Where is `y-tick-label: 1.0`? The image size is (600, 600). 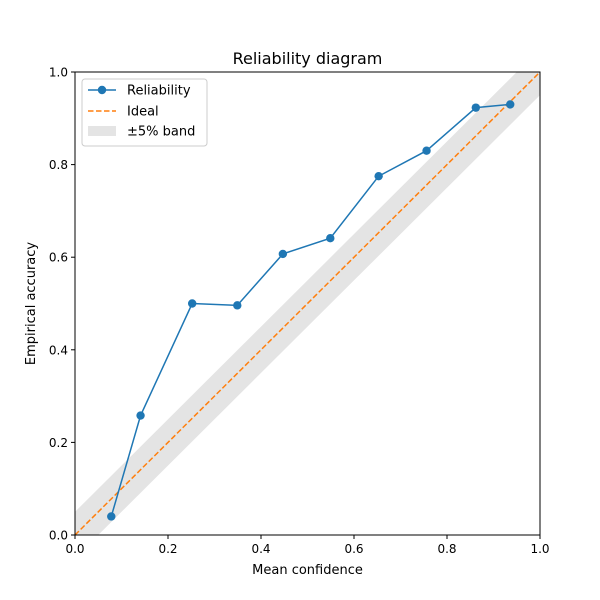 y-tick-label: 1.0 is located at coordinates (58, 73).